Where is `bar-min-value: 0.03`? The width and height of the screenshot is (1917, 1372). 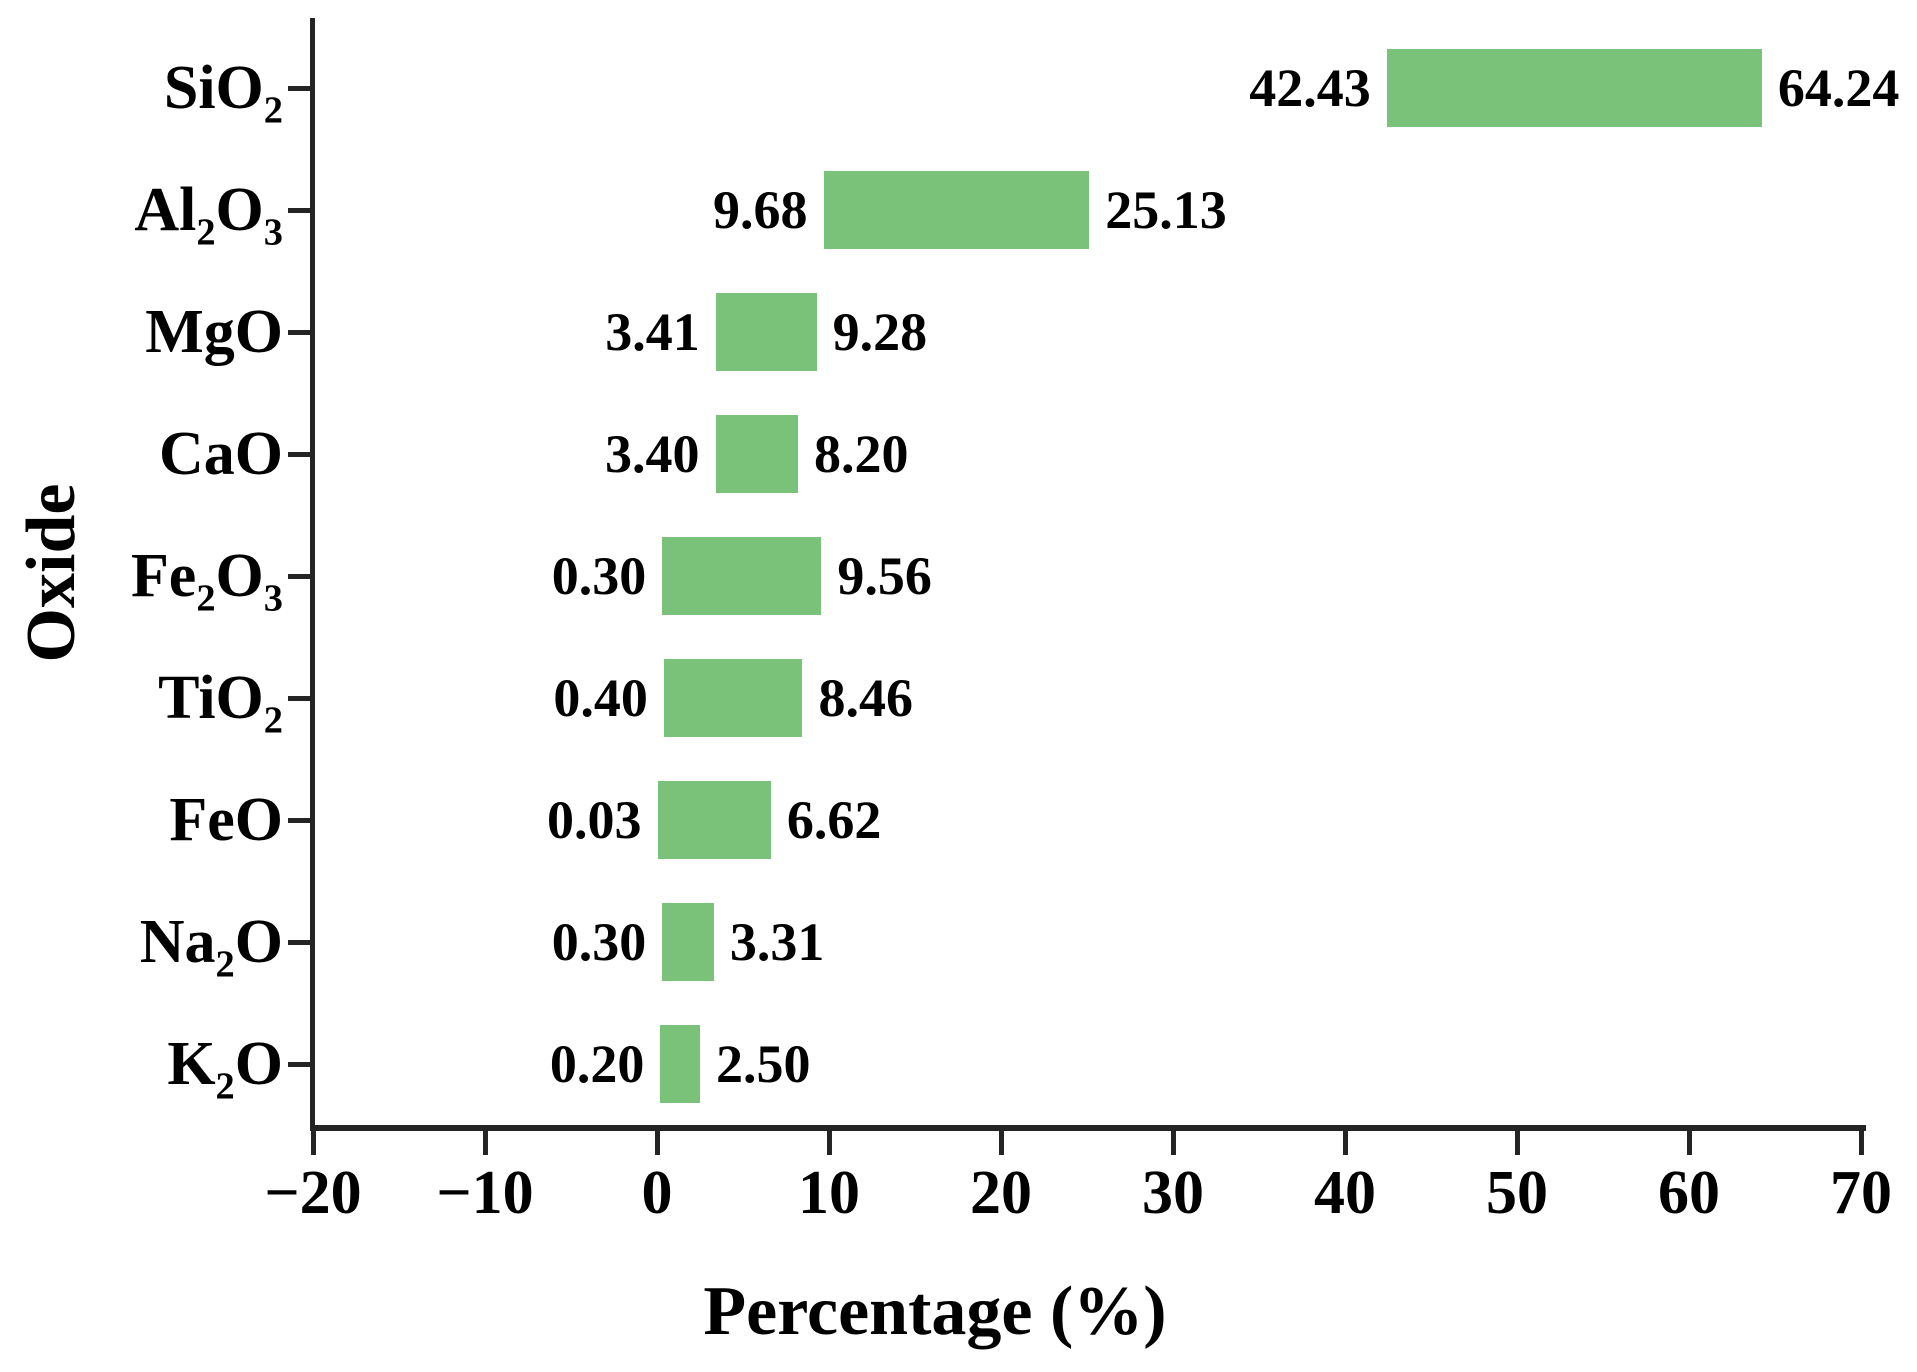 bar-min-value: 0.03 is located at coordinates (594, 820).